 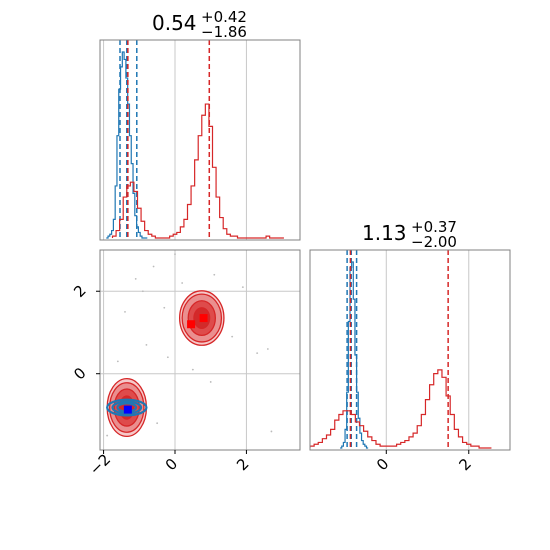 I want to click on joint-blue-contour-level, so click(x=127, y=407).